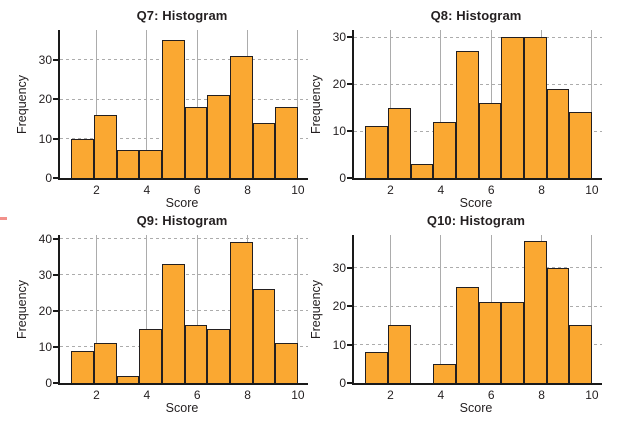  Describe the element at coordinates (476, 203) in the screenshot. I see `x-axis-label-q8: Score` at that location.